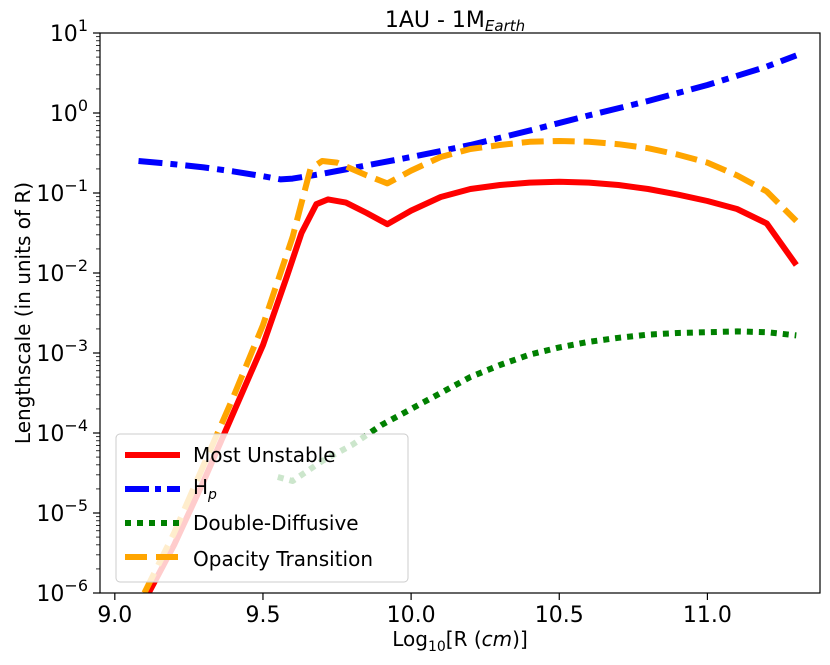  Describe the element at coordinates (114, 615) in the screenshot. I see `x-tick-label: 9.0` at that location.